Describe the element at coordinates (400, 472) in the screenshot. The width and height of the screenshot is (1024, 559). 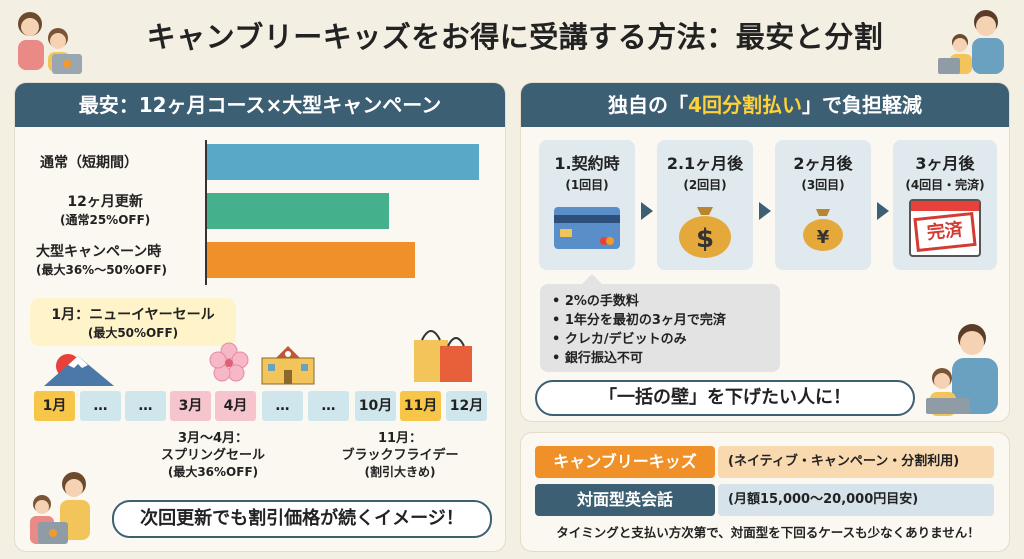
I see `black-friday-note: (割引大きめ)` at that location.